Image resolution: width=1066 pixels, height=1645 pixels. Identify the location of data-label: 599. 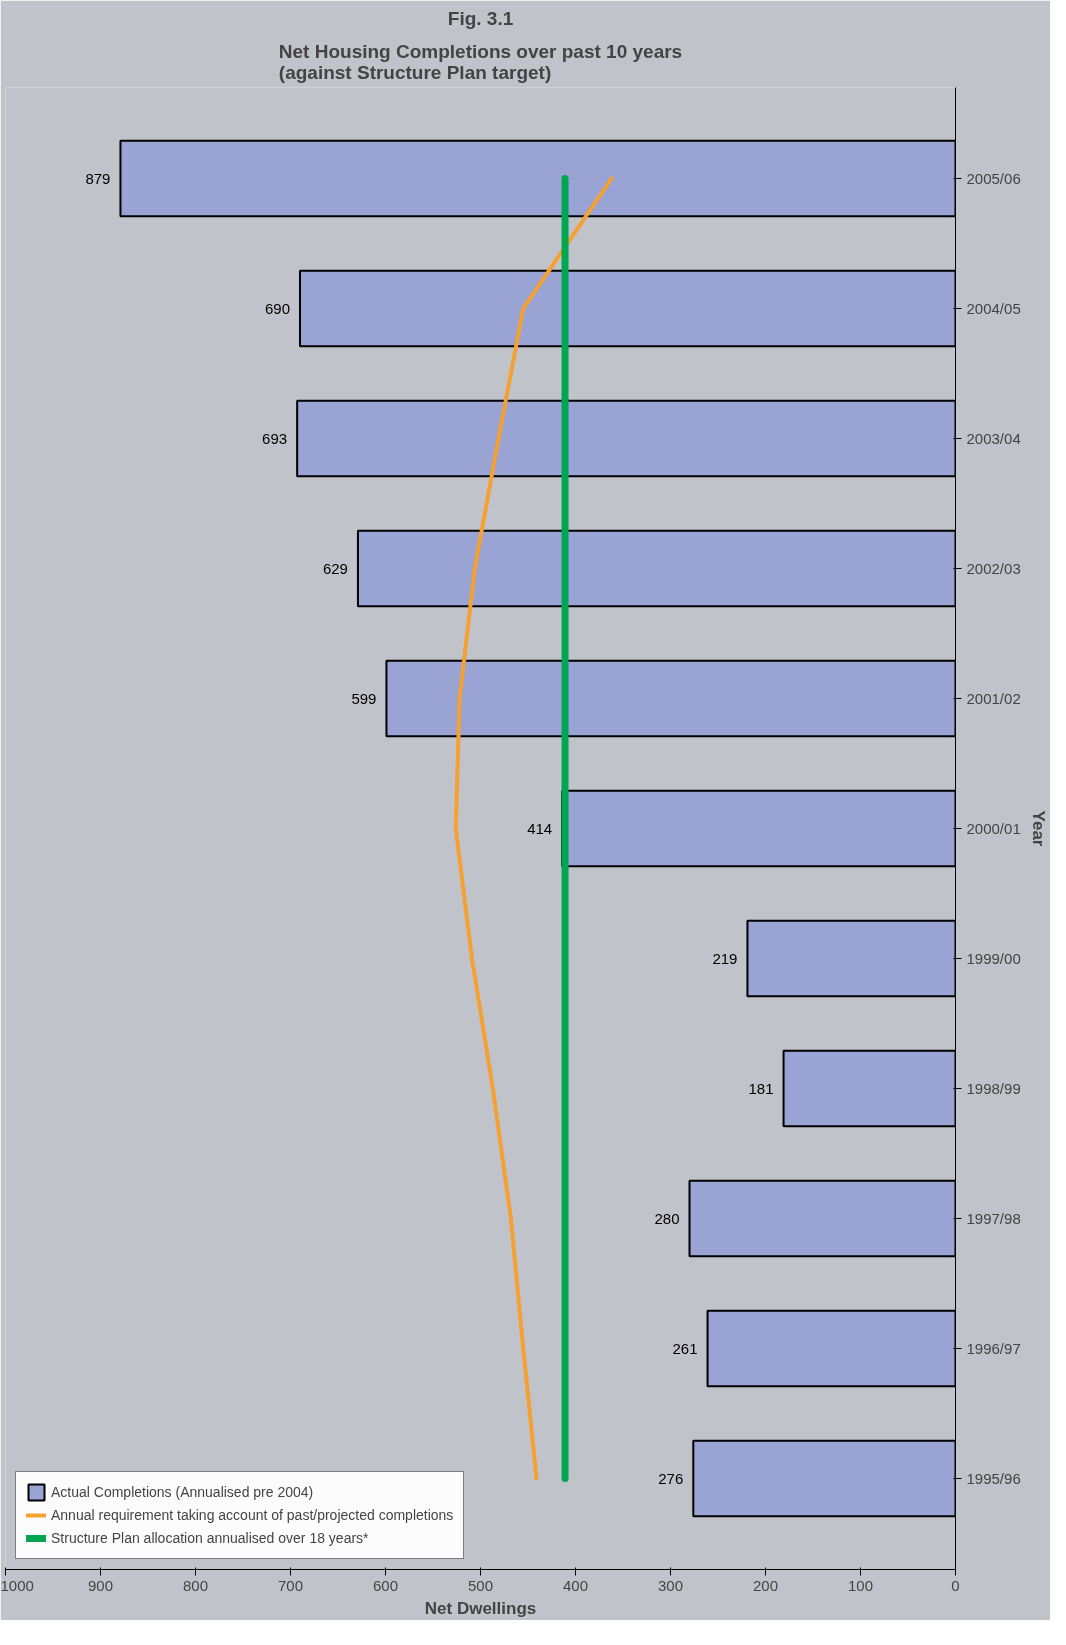
(364, 698).